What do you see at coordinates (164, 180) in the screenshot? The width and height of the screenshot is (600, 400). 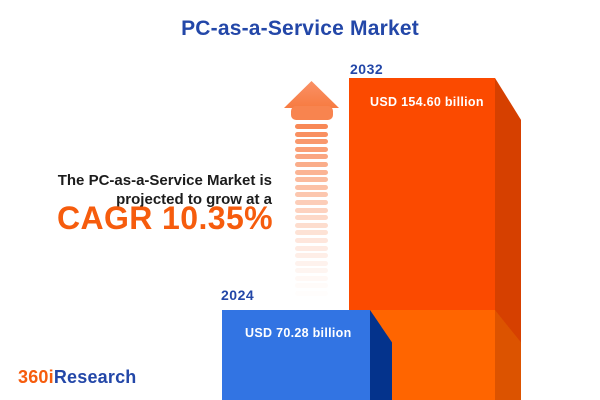 I see `annotation-line-1: The PC-as-a-Service Market is` at bounding box center [164, 180].